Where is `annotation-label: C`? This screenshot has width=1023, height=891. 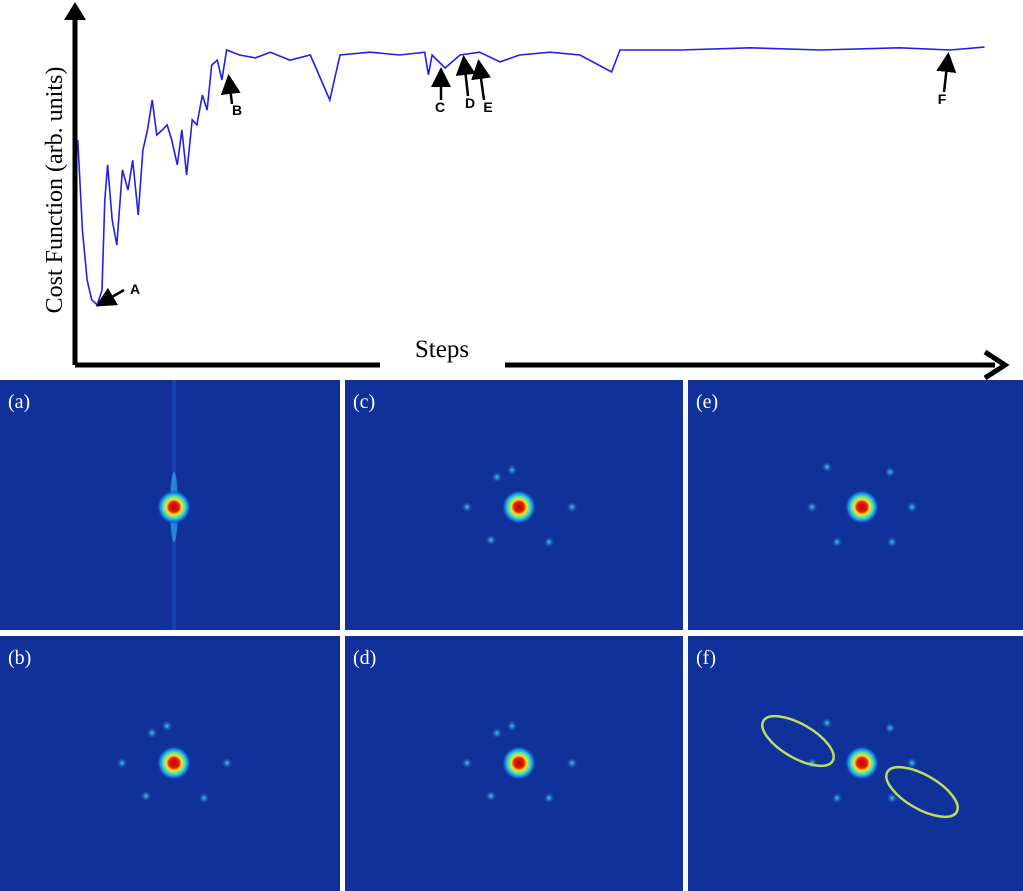
annotation-label: C is located at coordinates (440, 107).